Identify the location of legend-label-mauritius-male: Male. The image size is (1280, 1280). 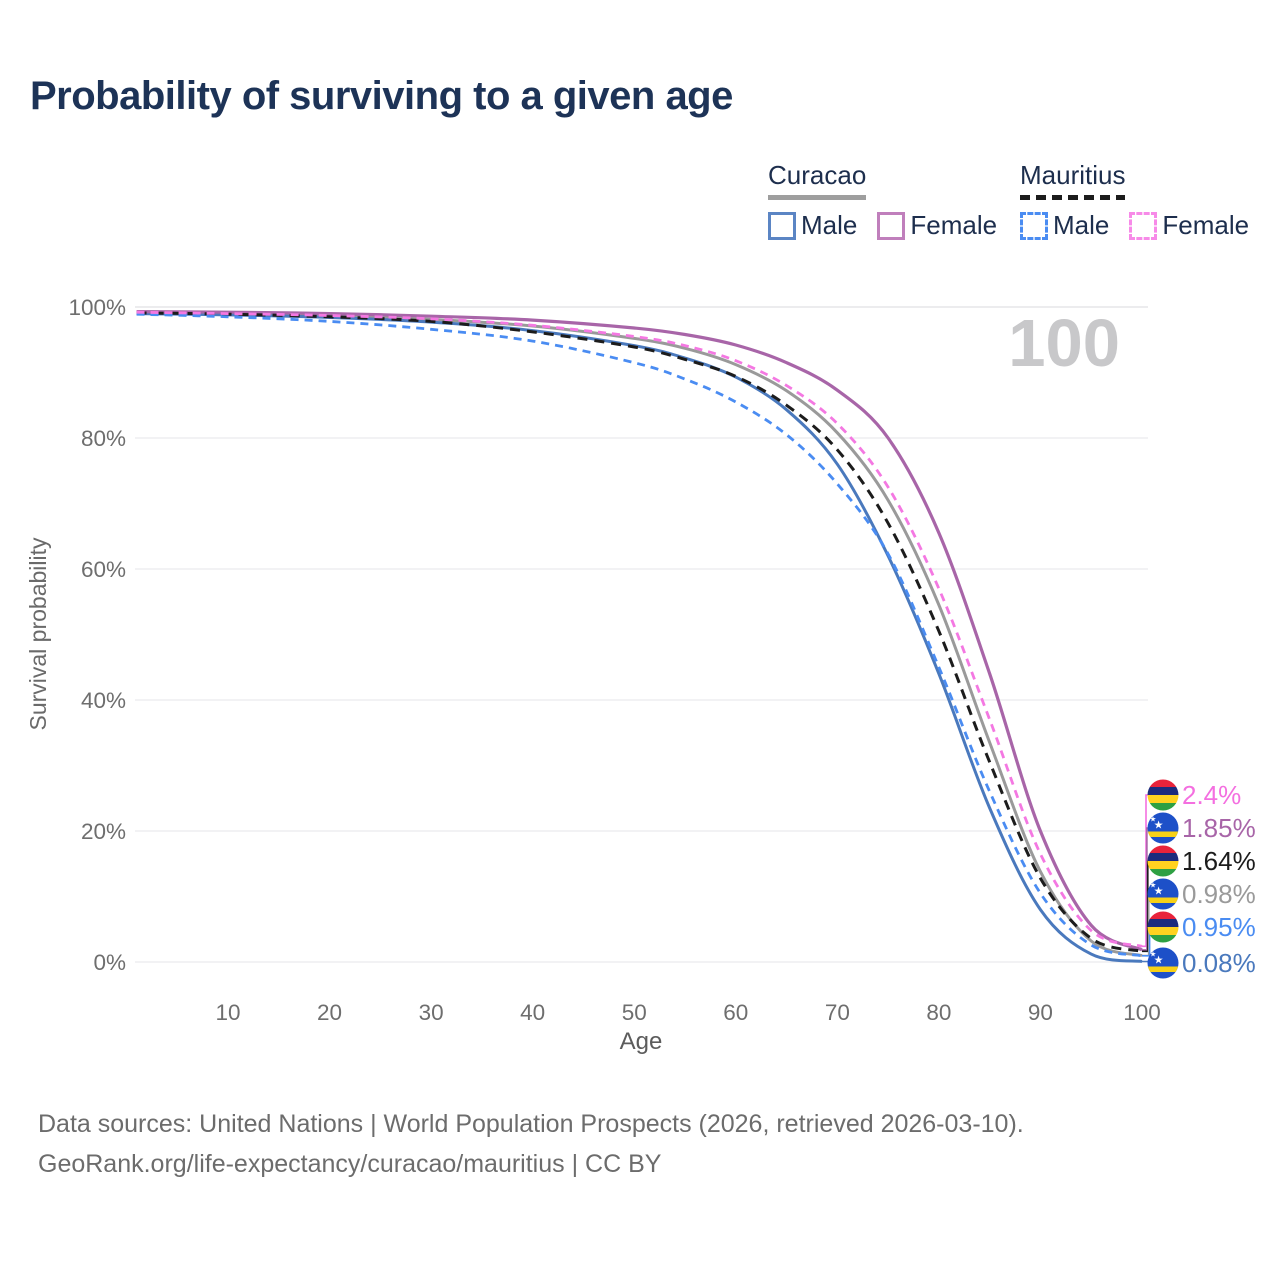
(1081, 225).